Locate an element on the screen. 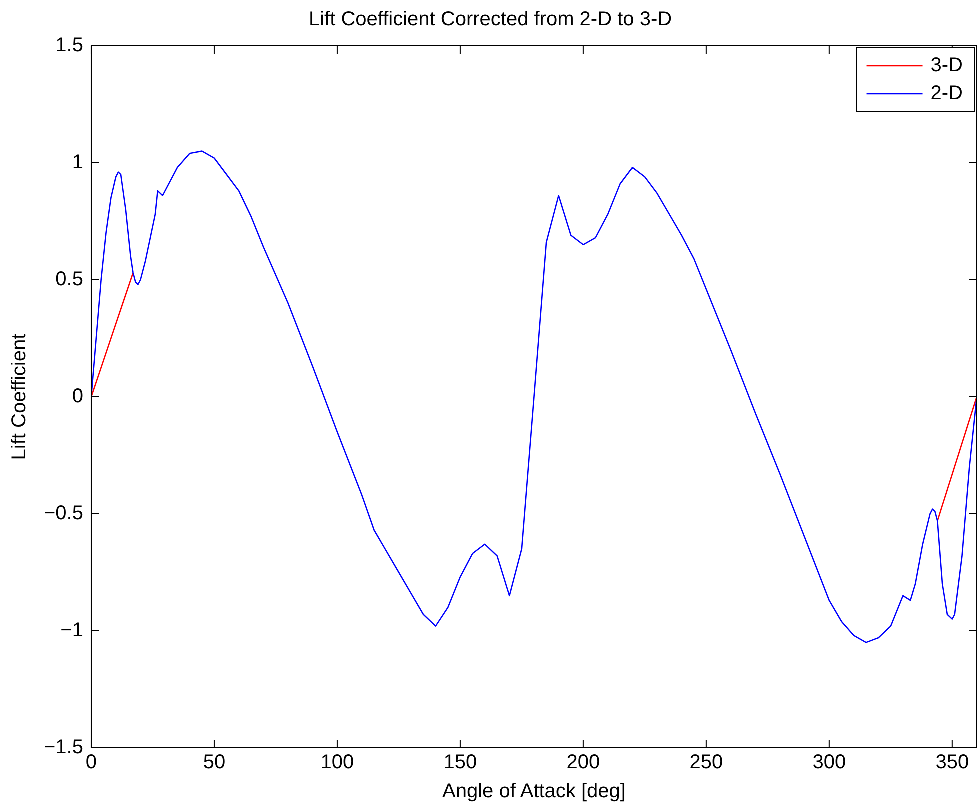 The width and height of the screenshot is (979, 808). legend-label: 3-D is located at coordinates (947, 65).